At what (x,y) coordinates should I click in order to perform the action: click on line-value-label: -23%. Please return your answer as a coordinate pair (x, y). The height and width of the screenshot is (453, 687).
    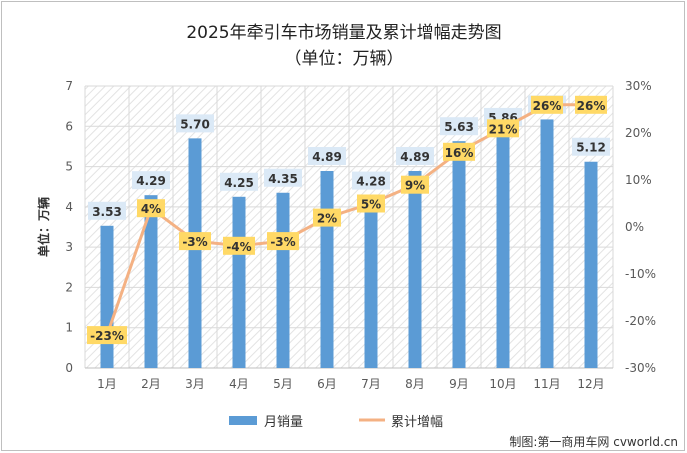
    Looking at the image, I should click on (107, 336).